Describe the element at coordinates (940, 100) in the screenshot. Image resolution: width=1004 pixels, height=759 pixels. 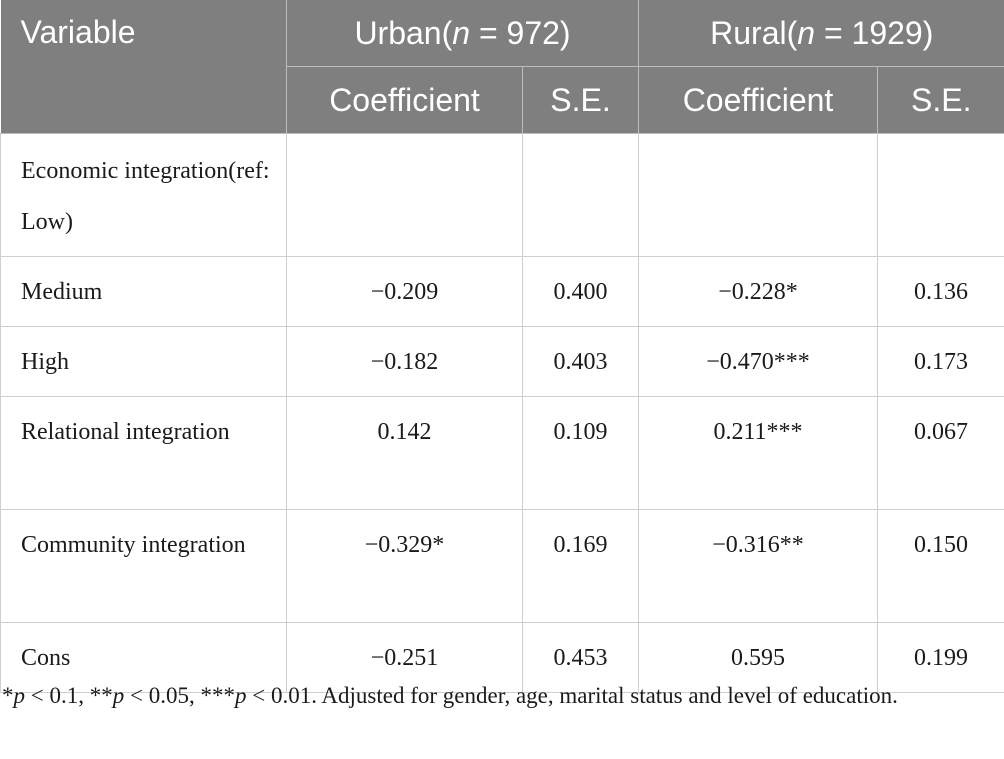
I see `header-rural-se: S.E.` at that location.